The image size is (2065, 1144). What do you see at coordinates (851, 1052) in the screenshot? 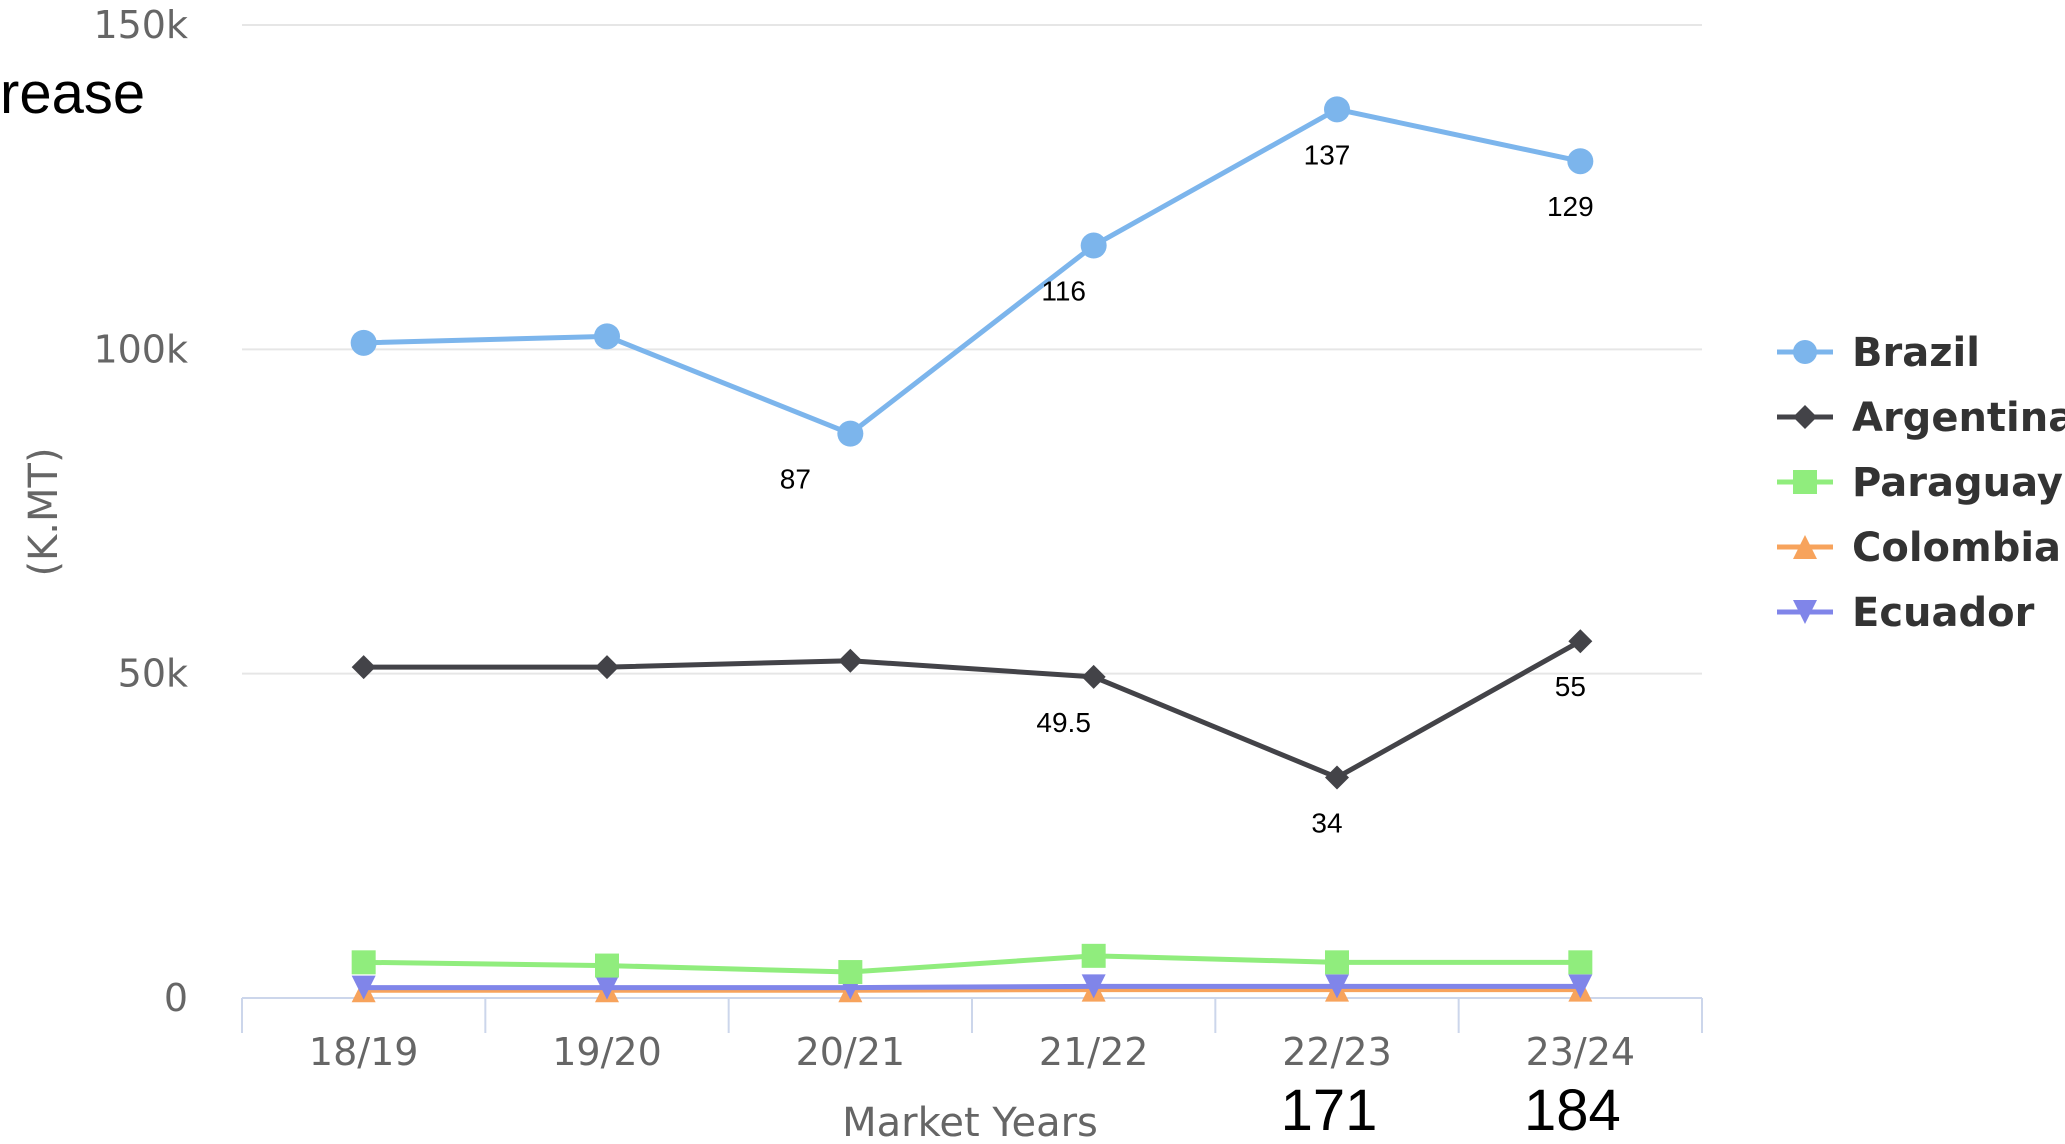
I see `x-tick-label-20-21: 20/21` at bounding box center [851, 1052].